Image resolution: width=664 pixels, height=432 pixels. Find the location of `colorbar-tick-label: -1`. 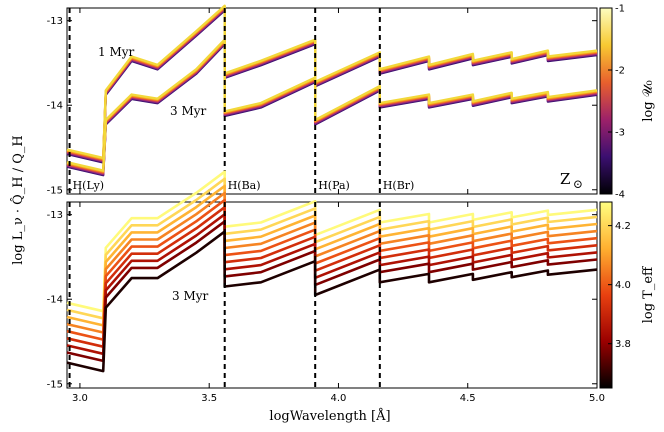

colorbar-tick-label: -1 is located at coordinates (620, 9).